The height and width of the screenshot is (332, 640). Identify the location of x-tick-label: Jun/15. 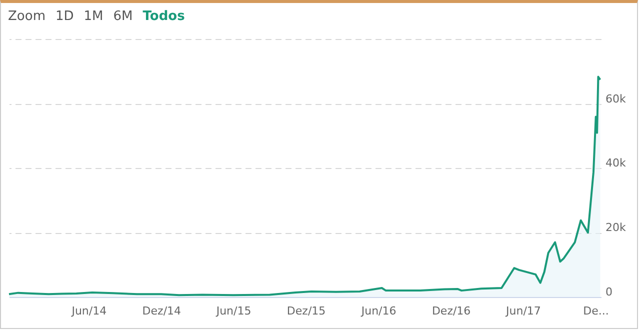
(233, 311).